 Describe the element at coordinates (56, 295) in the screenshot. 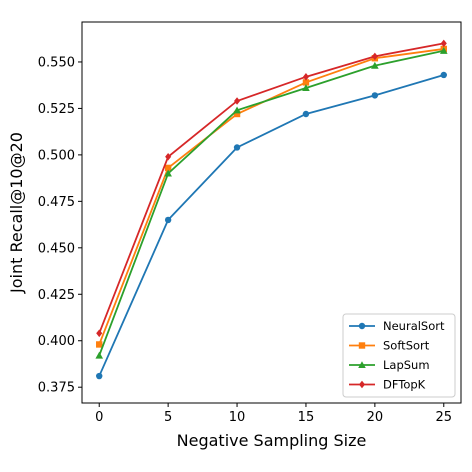

I see `y-tick-label: 0.425` at that location.